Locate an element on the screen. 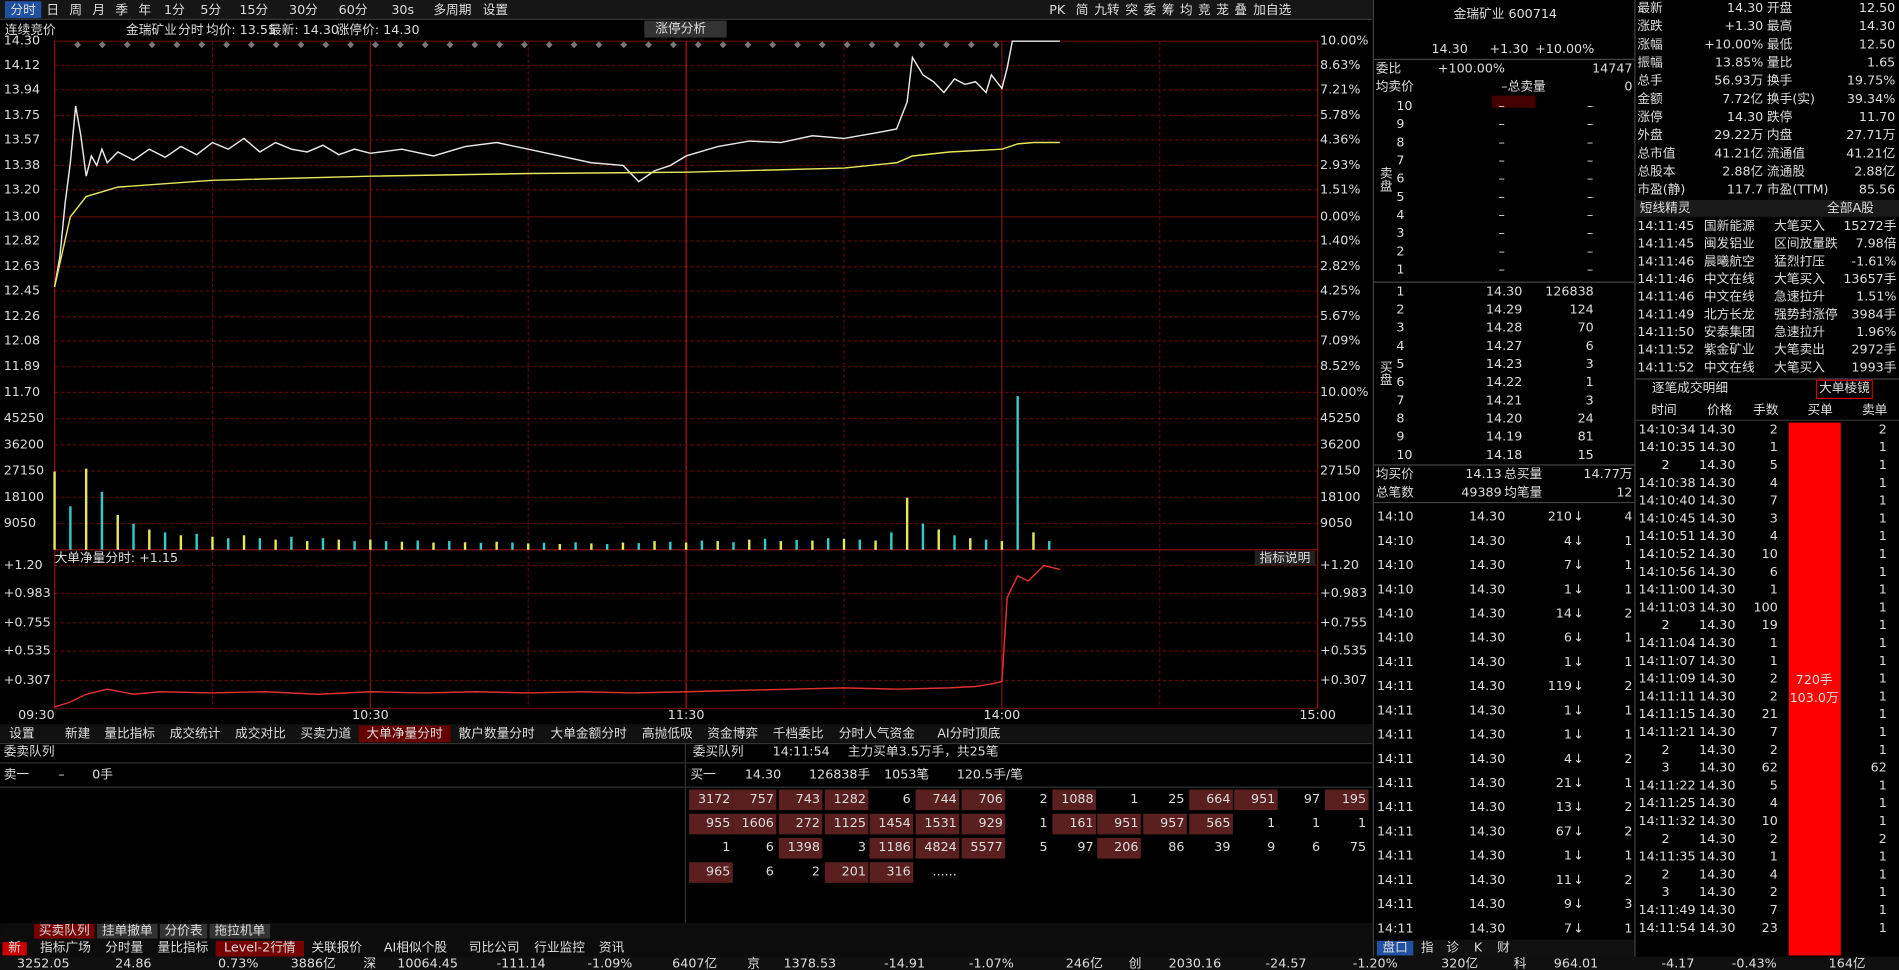 Image resolution: width=1899 pixels, height=970 pixels. period-tab: 分时 is located at coordinates (23, 9).